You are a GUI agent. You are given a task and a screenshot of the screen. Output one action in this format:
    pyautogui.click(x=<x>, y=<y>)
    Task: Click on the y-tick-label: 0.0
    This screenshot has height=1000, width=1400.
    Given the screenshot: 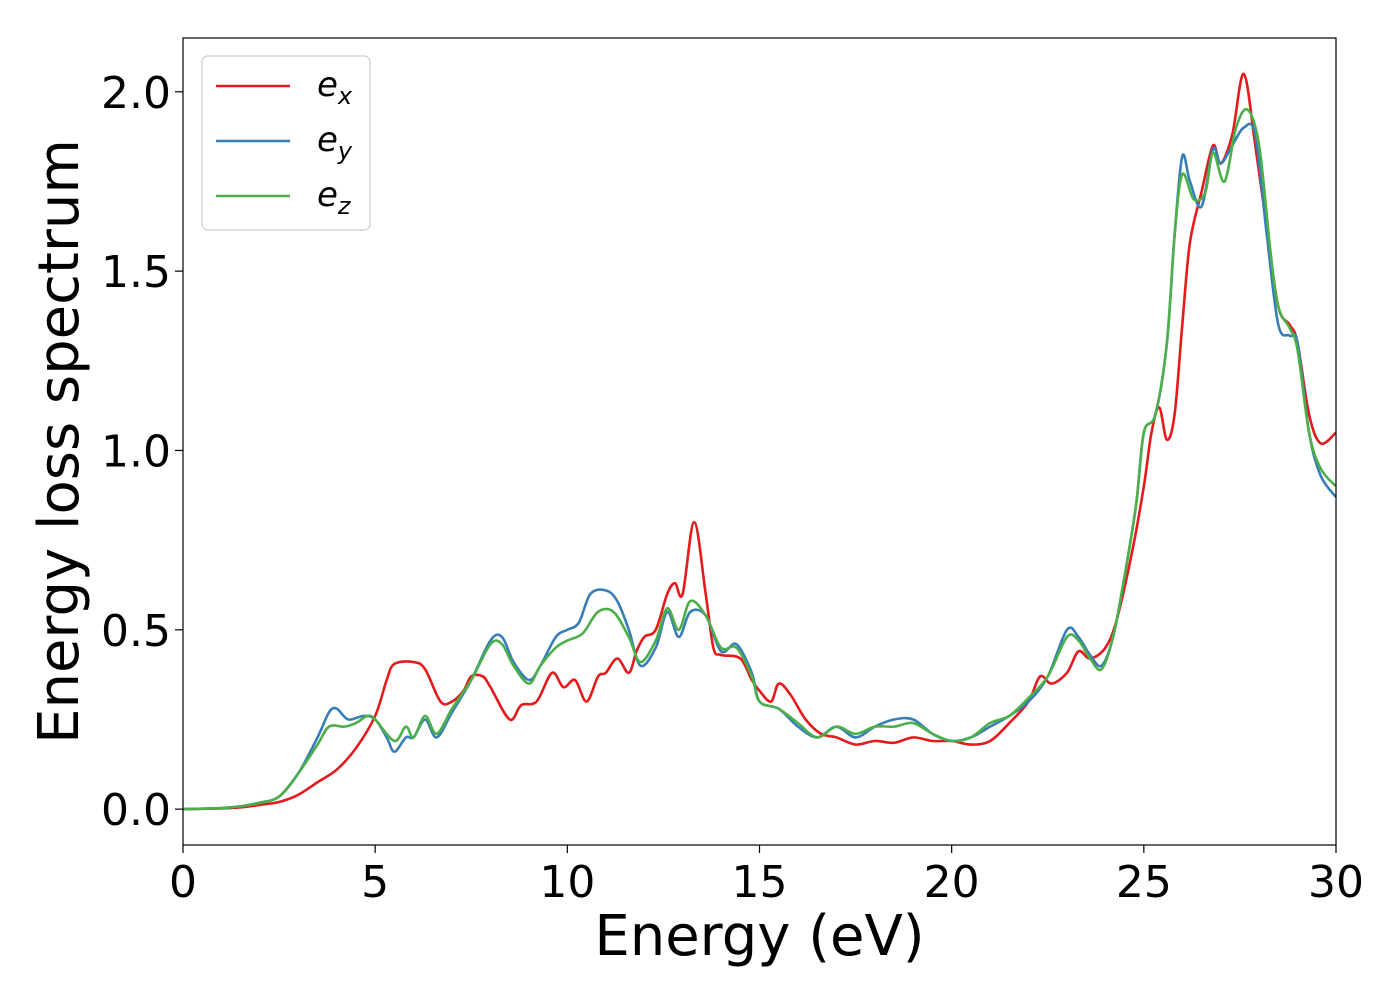 What is the action you would take?
    pyautogui.click(x=136, y=810)
    